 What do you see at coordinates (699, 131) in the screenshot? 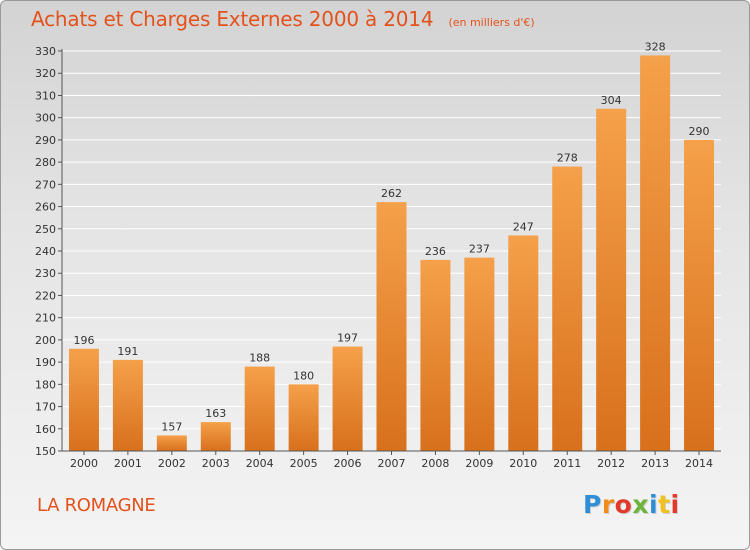
I see `bar-value-label: 290` at bounding box center [699, 131].